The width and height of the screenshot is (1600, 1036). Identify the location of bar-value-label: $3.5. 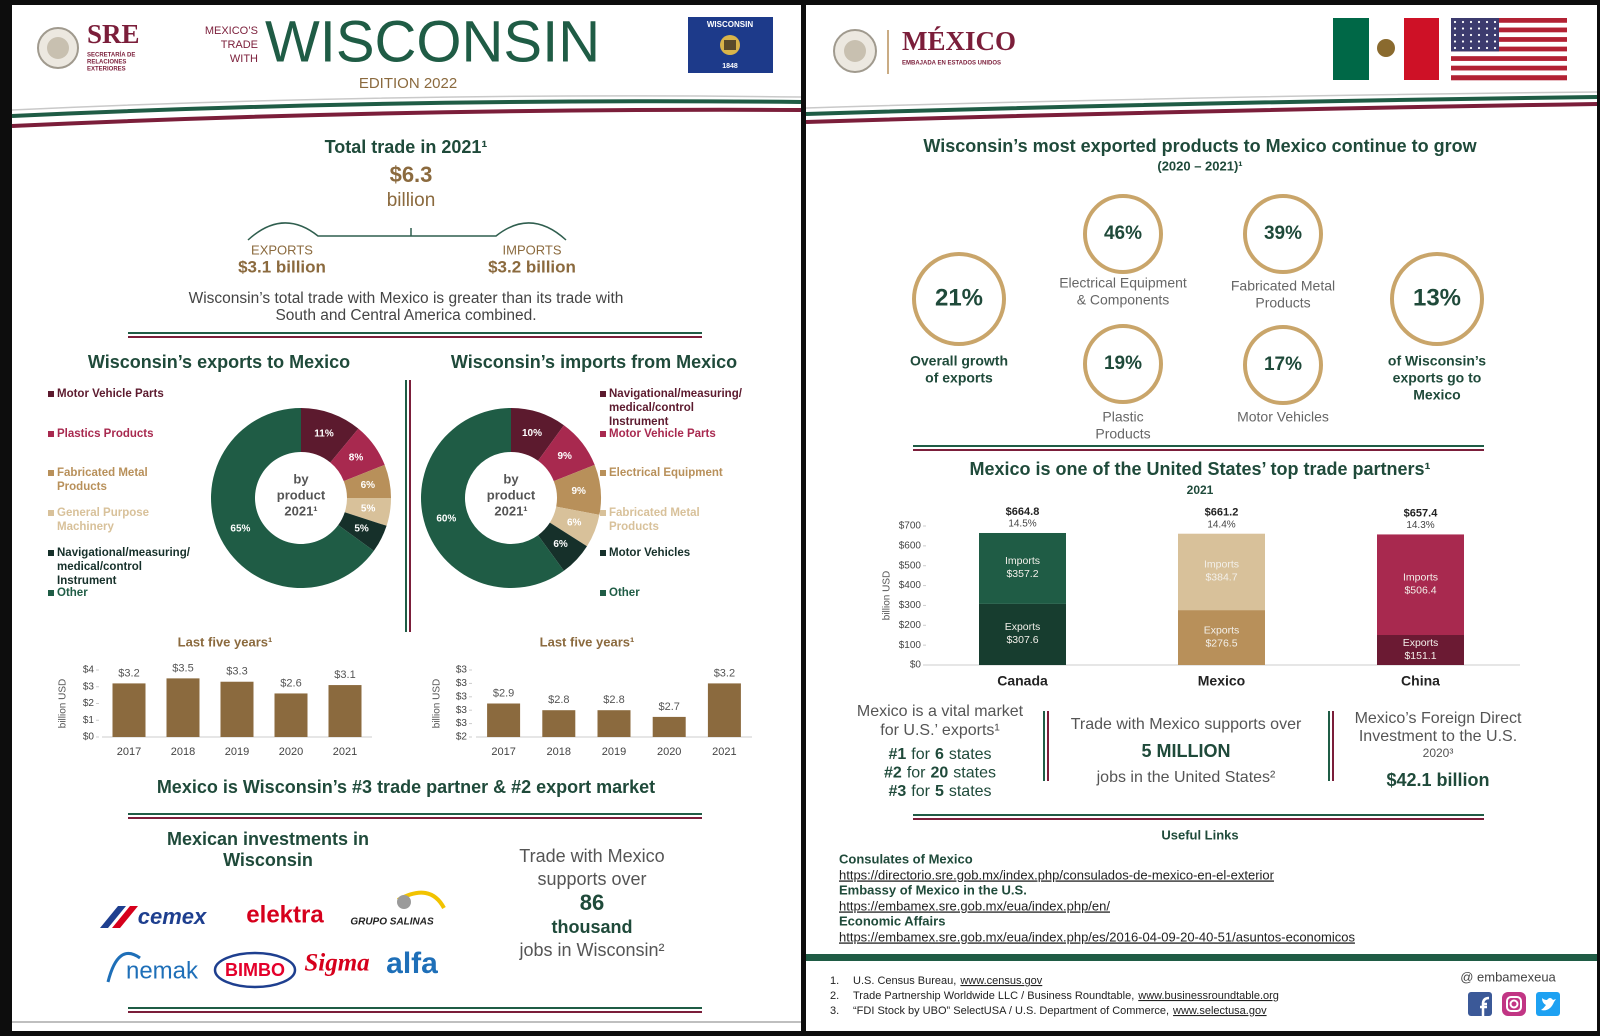
(182, 668).